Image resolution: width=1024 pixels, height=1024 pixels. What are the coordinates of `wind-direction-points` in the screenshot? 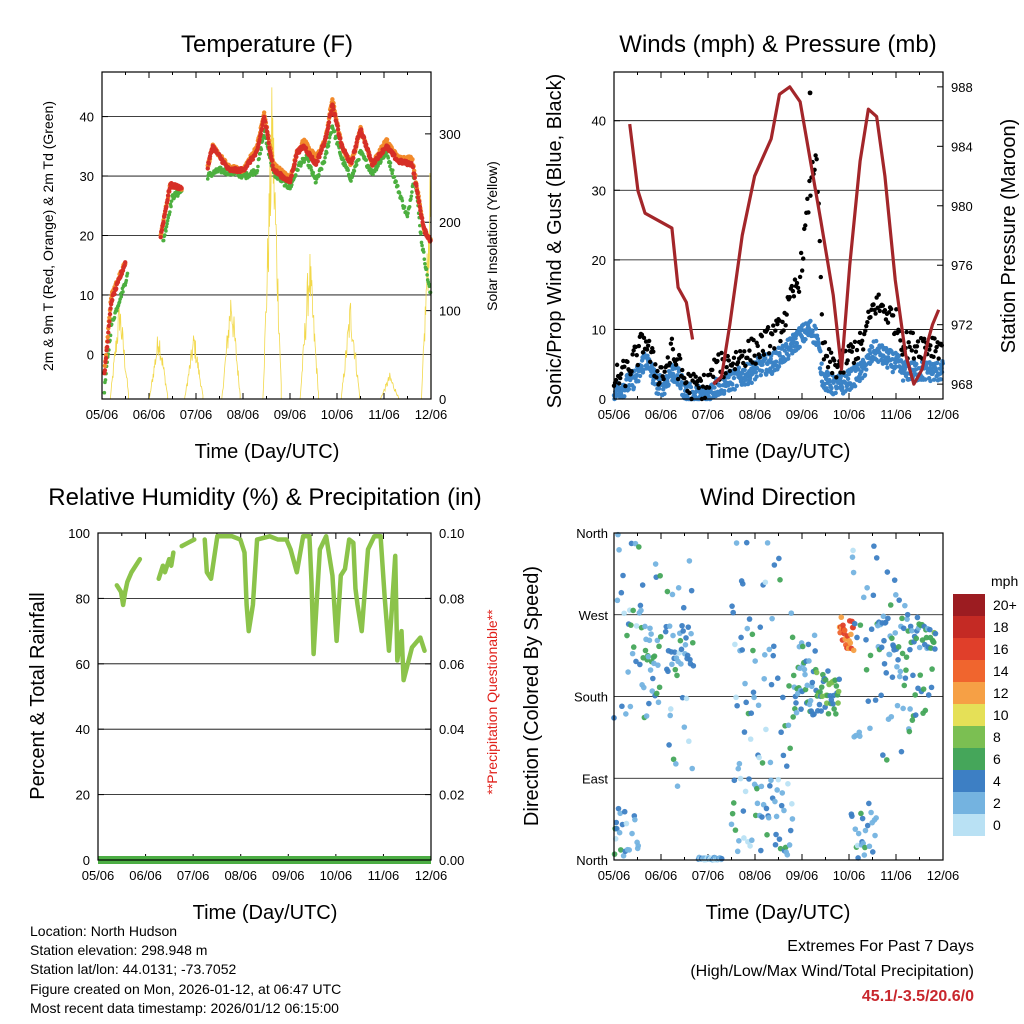 It's located at (775, 697).